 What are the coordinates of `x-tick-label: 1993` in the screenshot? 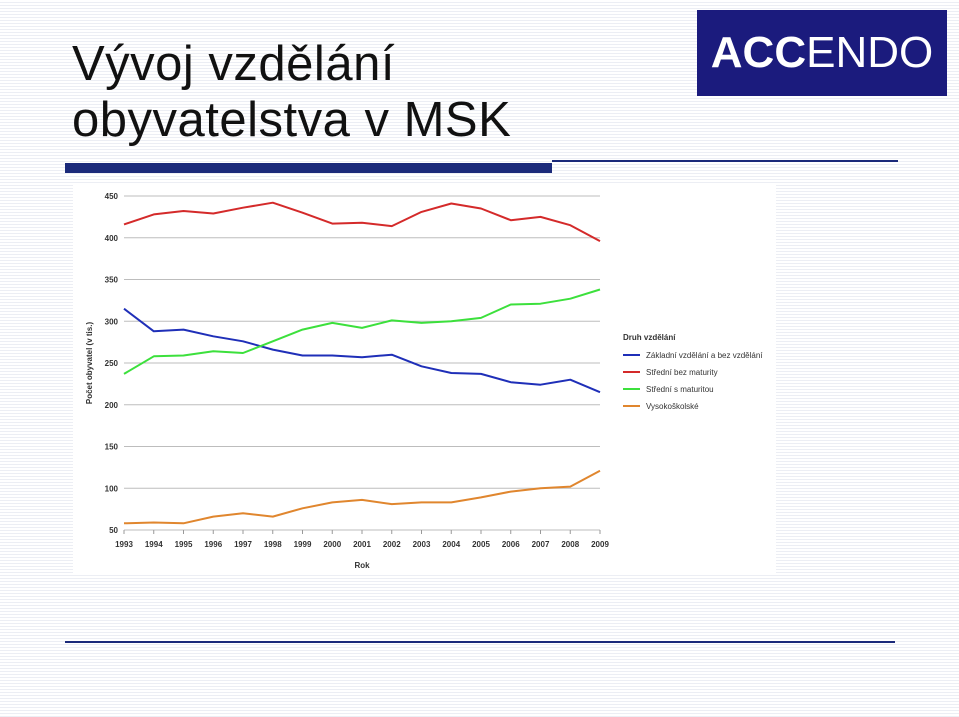 It's located at (124, 544).